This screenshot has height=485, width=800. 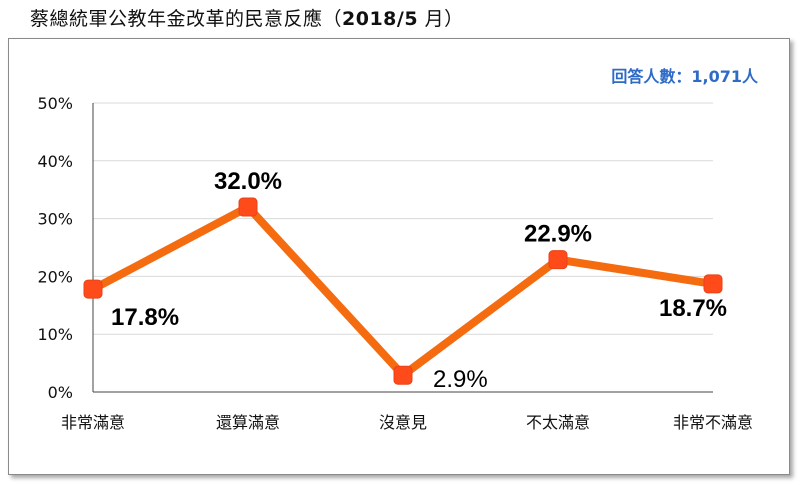 I want to click on x-tick-label: 沒意見, so click(x=403, y=422).